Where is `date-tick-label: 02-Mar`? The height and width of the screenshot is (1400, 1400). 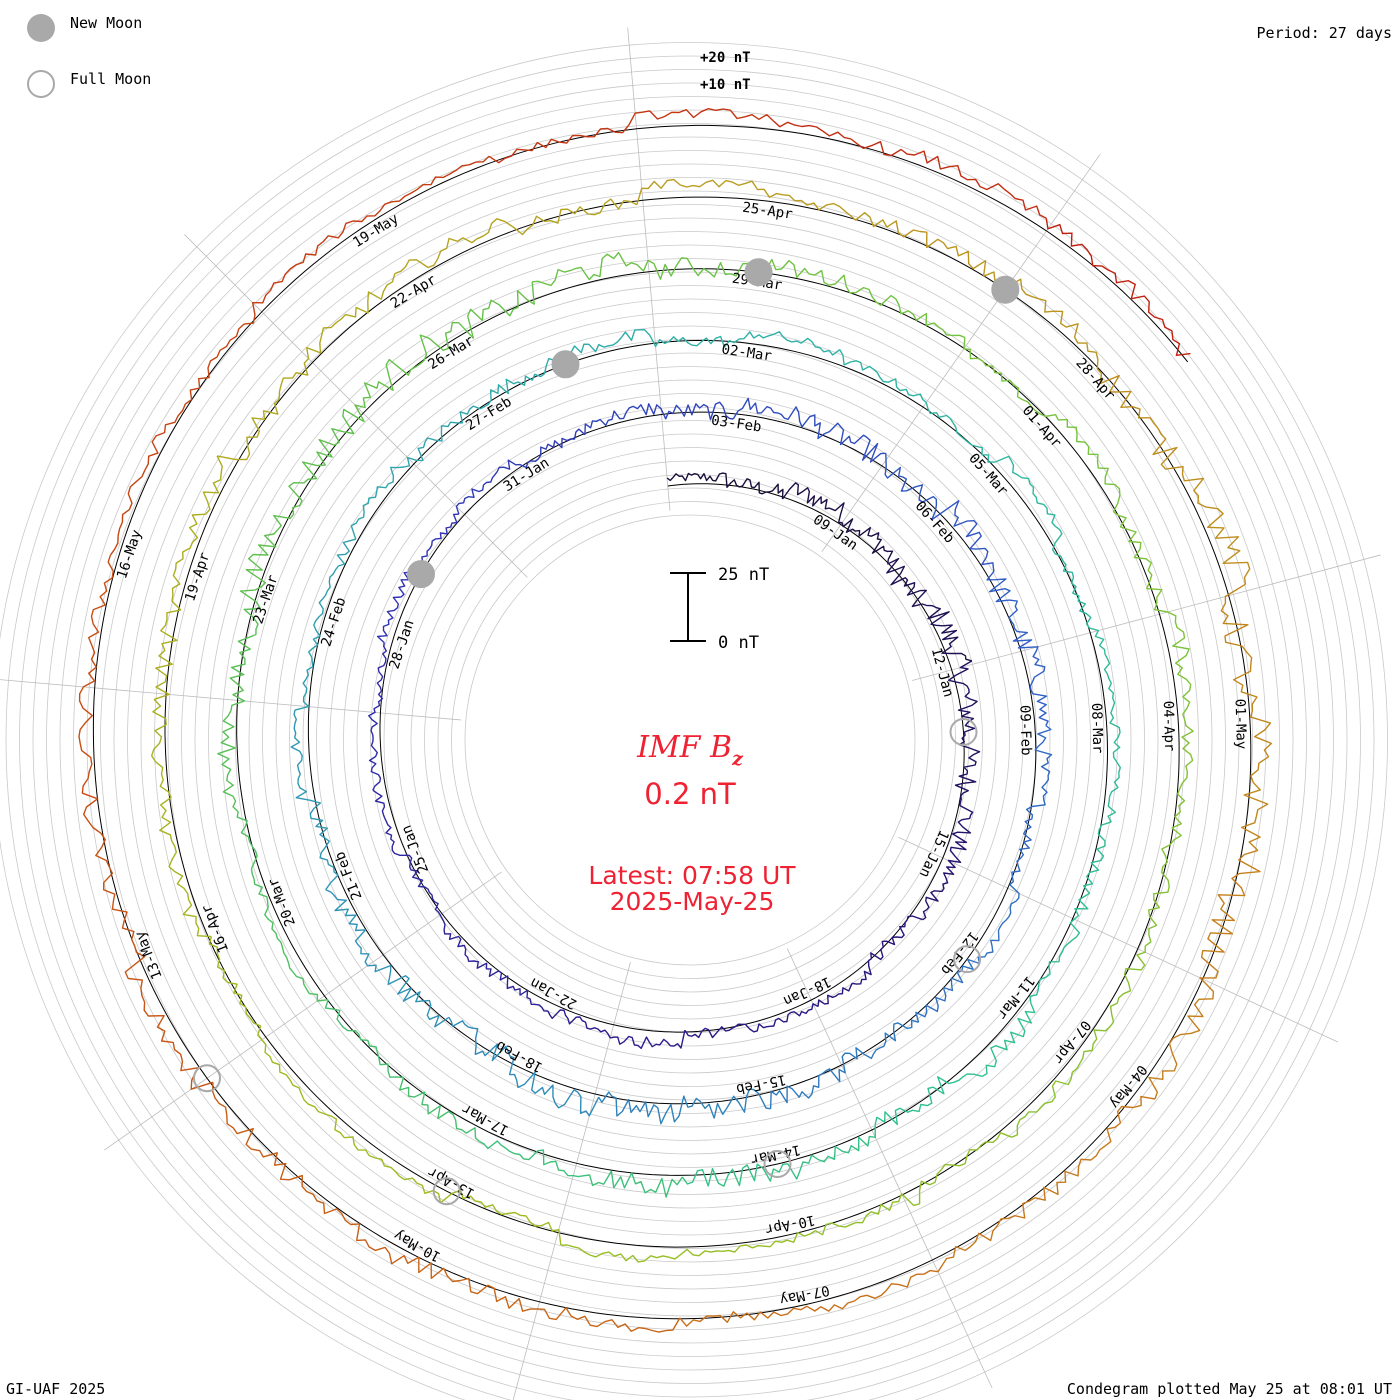
date-tick-label: 02-Mar is located at coordinates (746, 352).